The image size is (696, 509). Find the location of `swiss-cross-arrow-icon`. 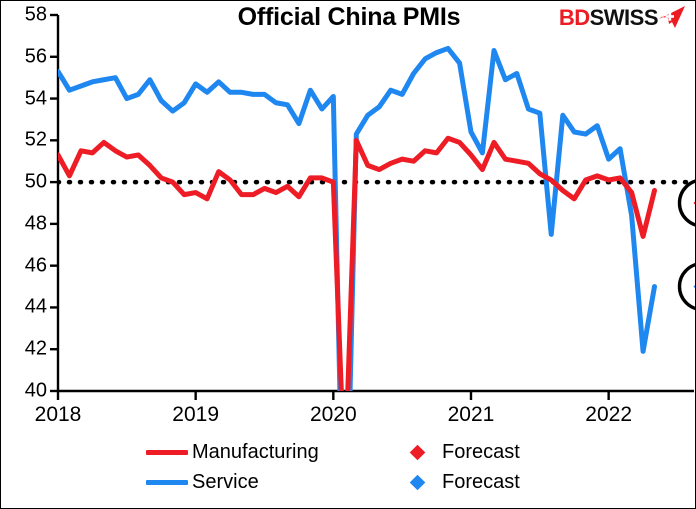

swiss-cross-arrow-icon is located at coordinates (672, 17).